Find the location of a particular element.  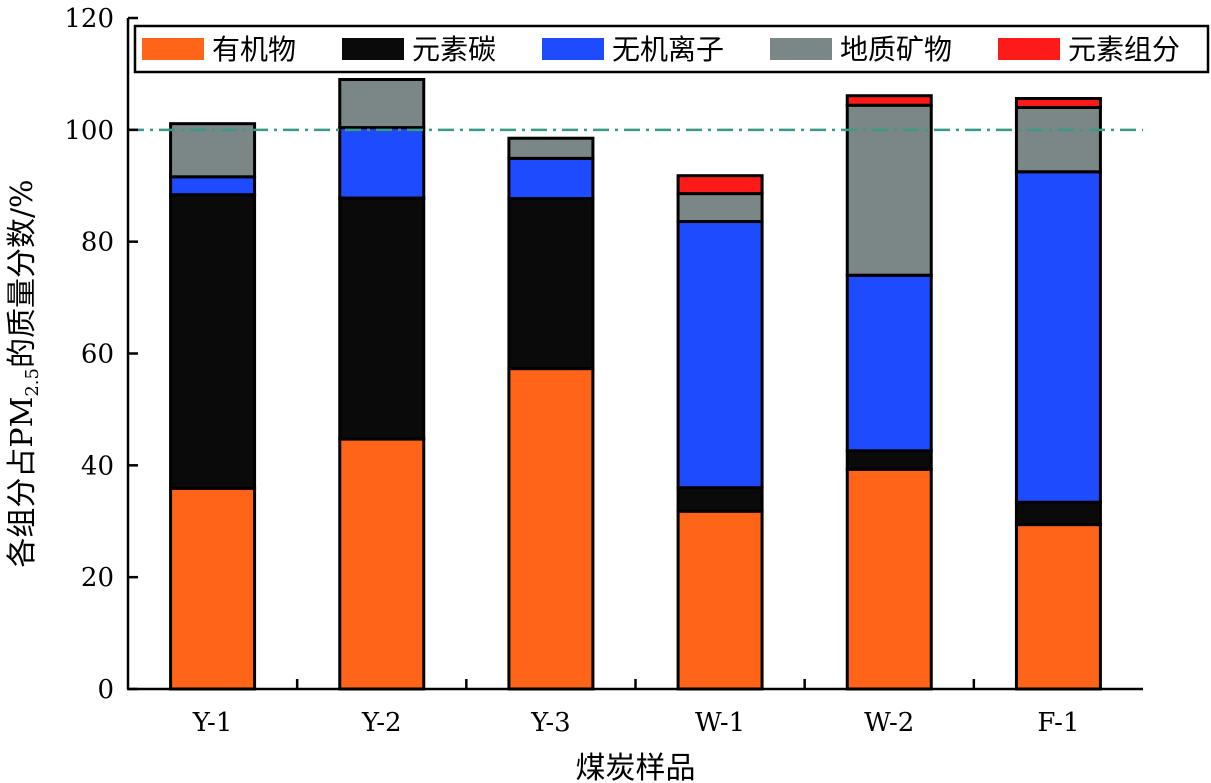

legend: 有机物 元素碳 无机离子 地质矿物 元素组分 is located at coordinates (671, 49).